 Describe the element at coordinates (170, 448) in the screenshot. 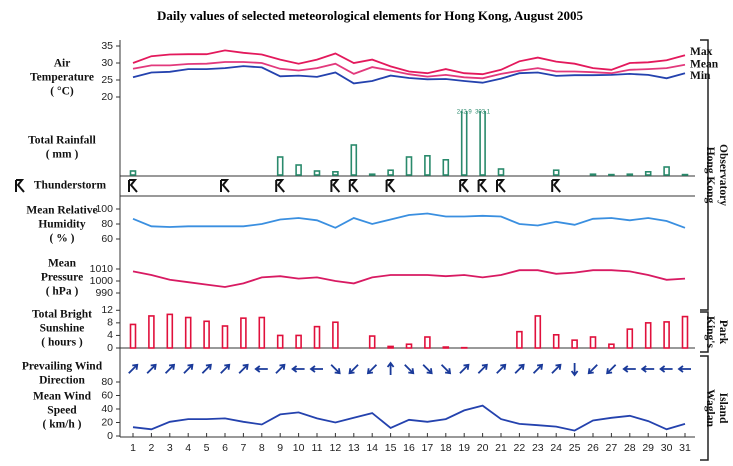

I see `x-tick-label: 3` at that location.